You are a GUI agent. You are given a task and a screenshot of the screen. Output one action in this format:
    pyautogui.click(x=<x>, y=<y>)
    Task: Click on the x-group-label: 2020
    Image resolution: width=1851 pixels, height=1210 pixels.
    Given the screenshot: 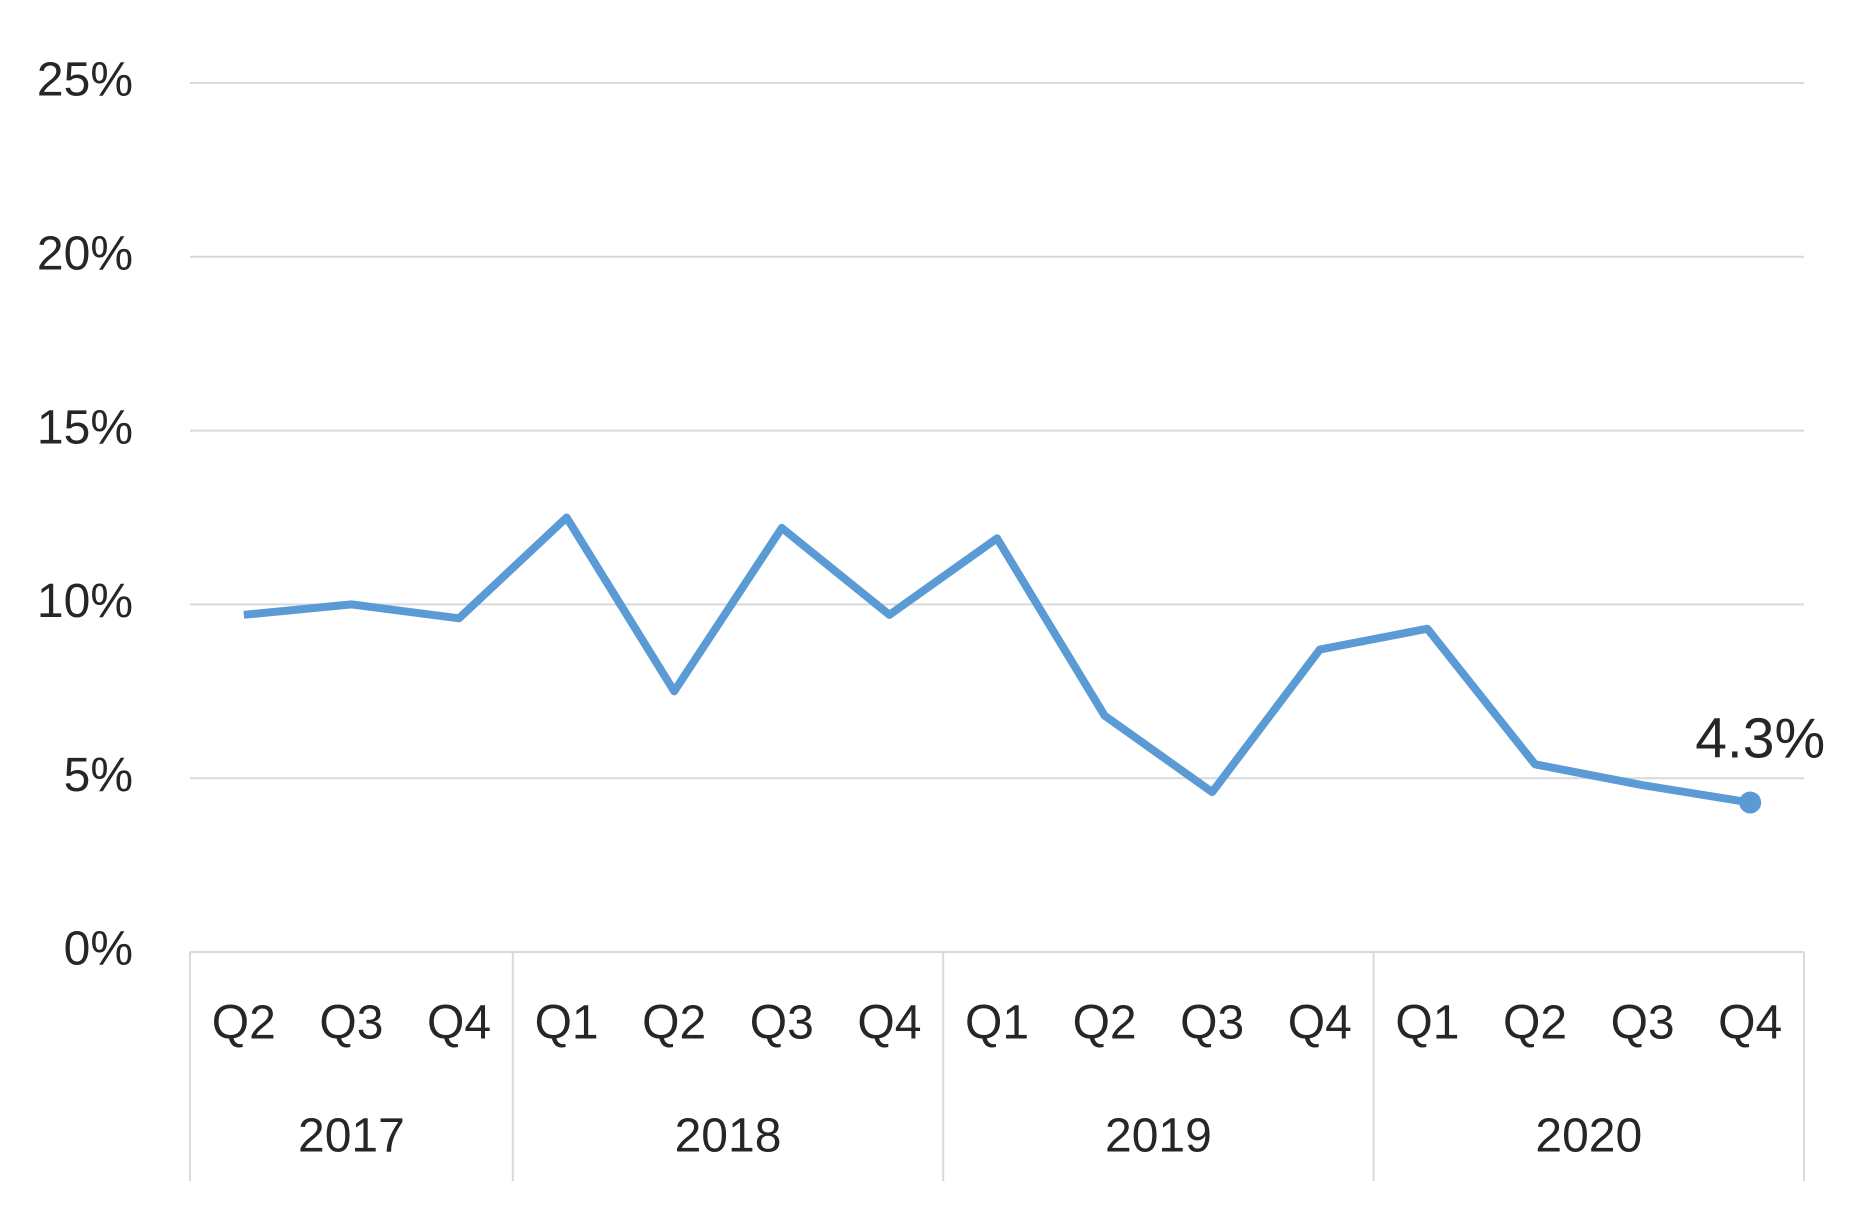 What is the action you would take?
    pyautogui.click(x=1588, y=1136)
    